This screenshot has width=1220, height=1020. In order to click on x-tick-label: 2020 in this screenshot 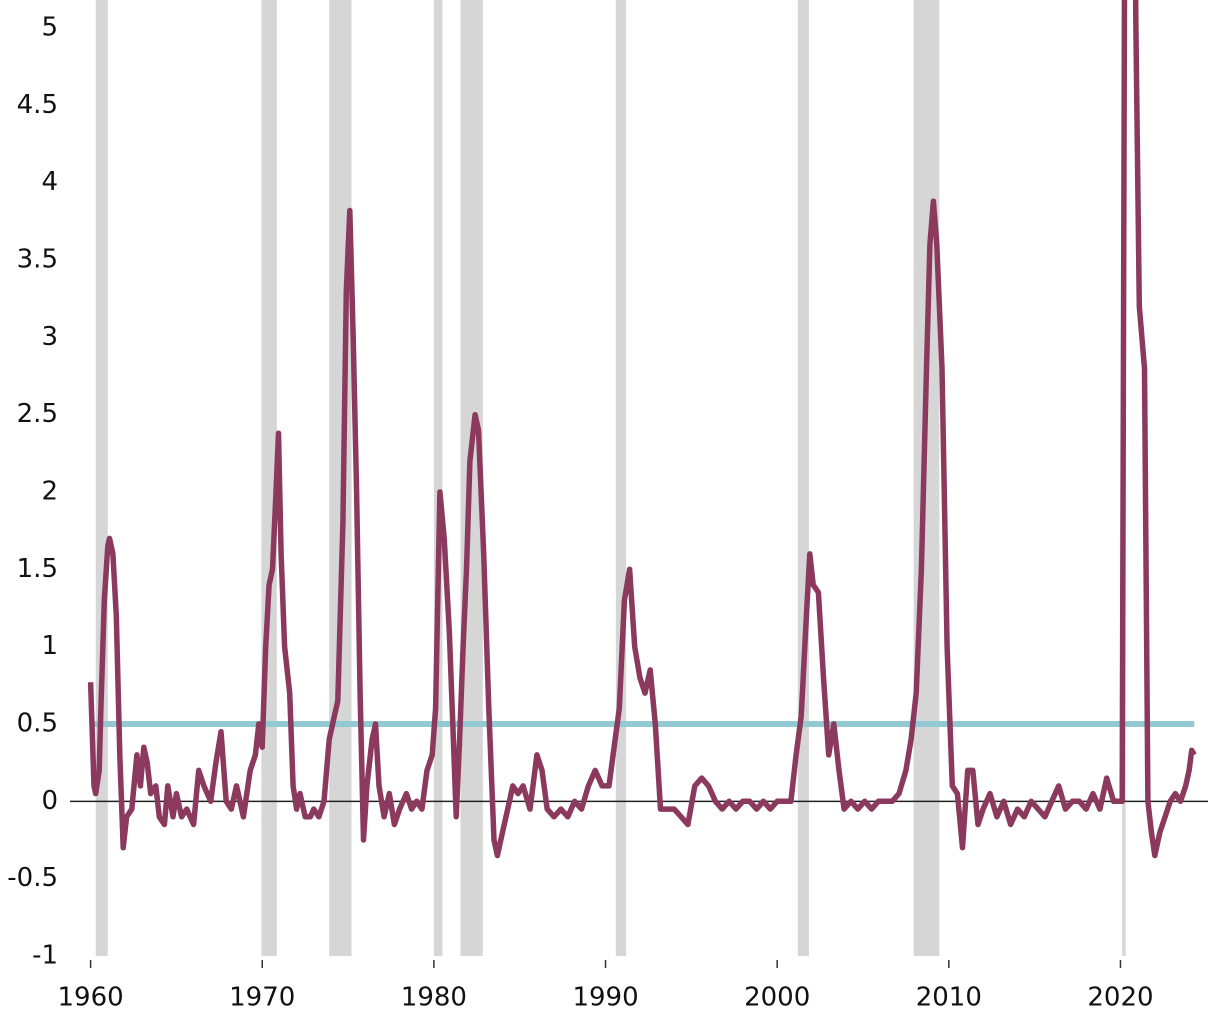, I will do `click(1120, 998)`.